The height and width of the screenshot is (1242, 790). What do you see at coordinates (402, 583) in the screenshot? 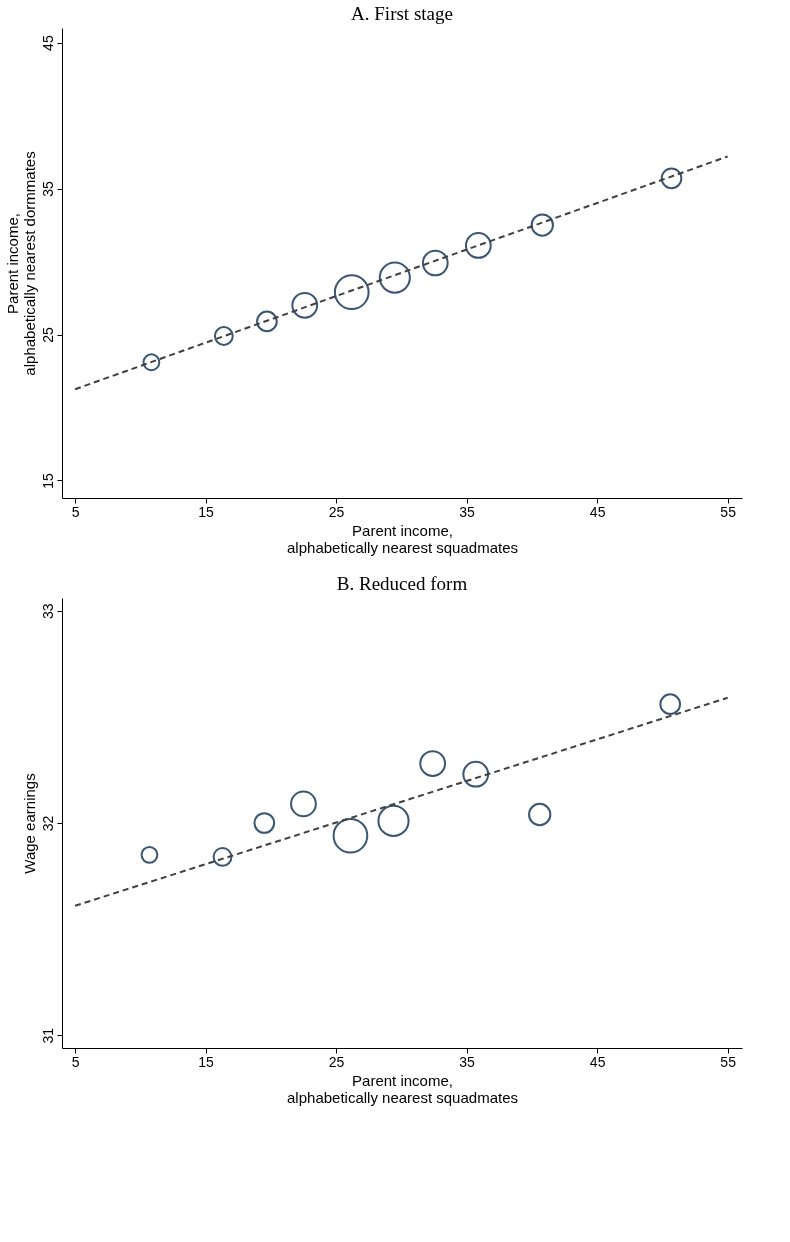
I see `chart-title: B. Reduced form` at bounding box center [402, 583].